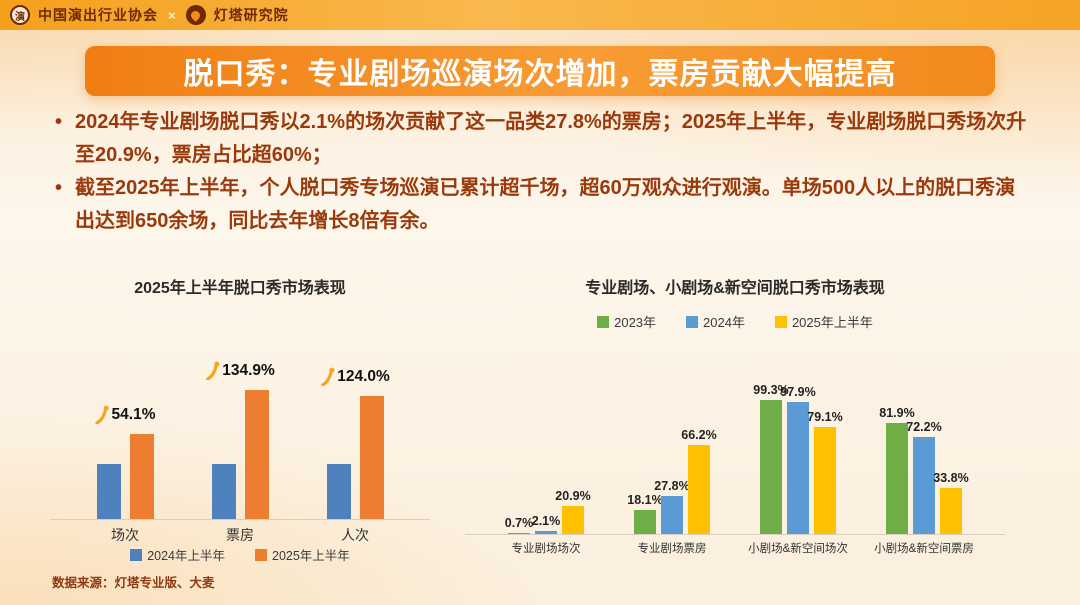  I want to click on legend-label: 2024年上半年, so click(186, 556).